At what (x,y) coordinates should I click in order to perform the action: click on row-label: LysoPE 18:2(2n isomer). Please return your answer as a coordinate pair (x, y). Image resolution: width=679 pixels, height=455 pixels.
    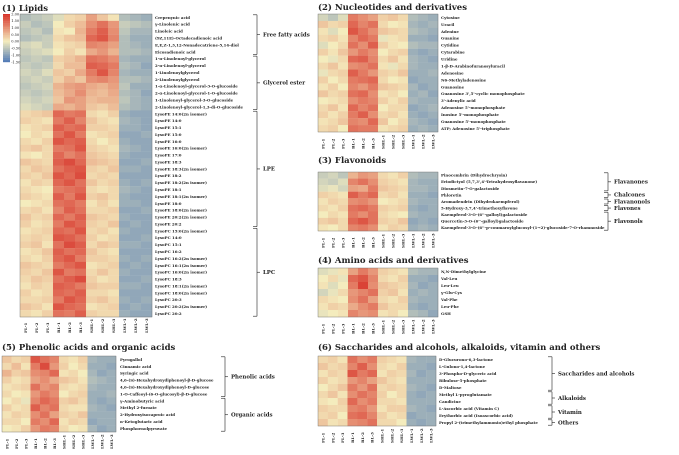
    Looking at the image, I should click on (181, 182).